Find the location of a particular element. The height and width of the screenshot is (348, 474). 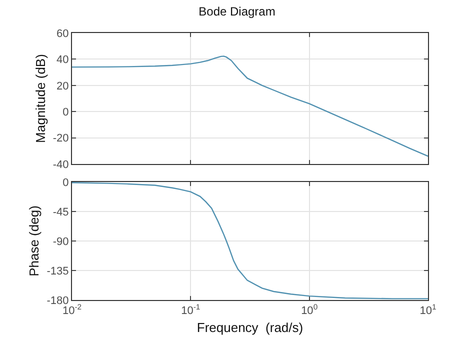

chart-title: Bode Diagram is located at coordinates (237, 11).